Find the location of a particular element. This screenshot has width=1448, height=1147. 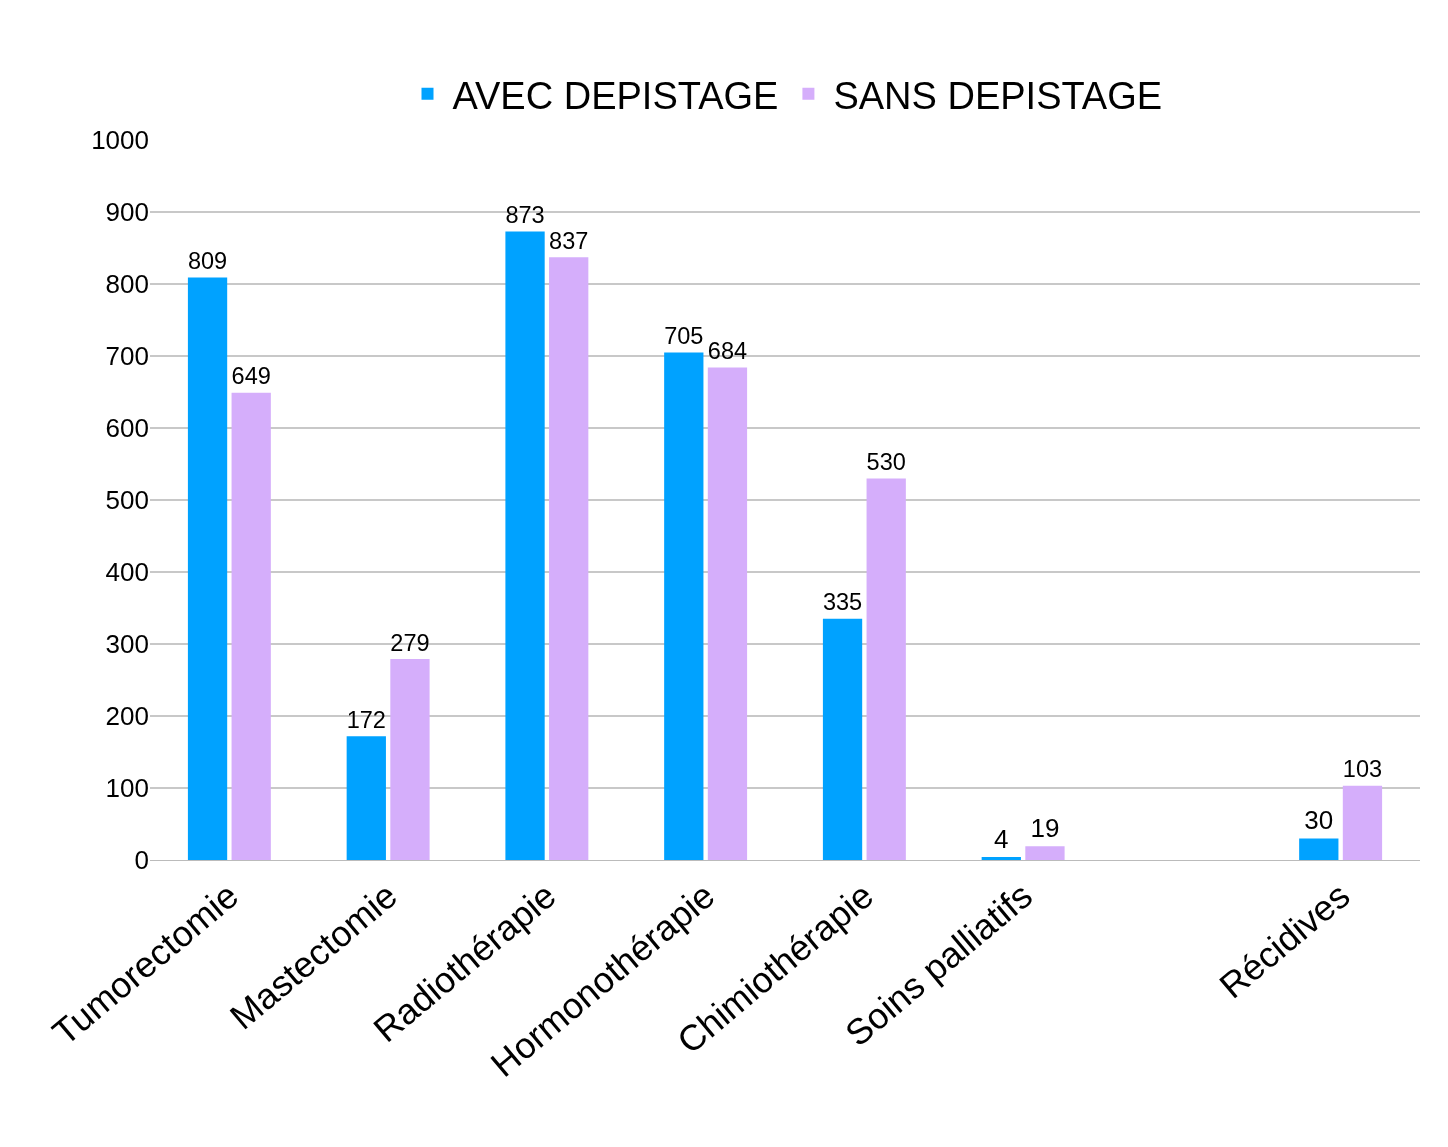

data-label: 335 is located at coordinates (842, 602).